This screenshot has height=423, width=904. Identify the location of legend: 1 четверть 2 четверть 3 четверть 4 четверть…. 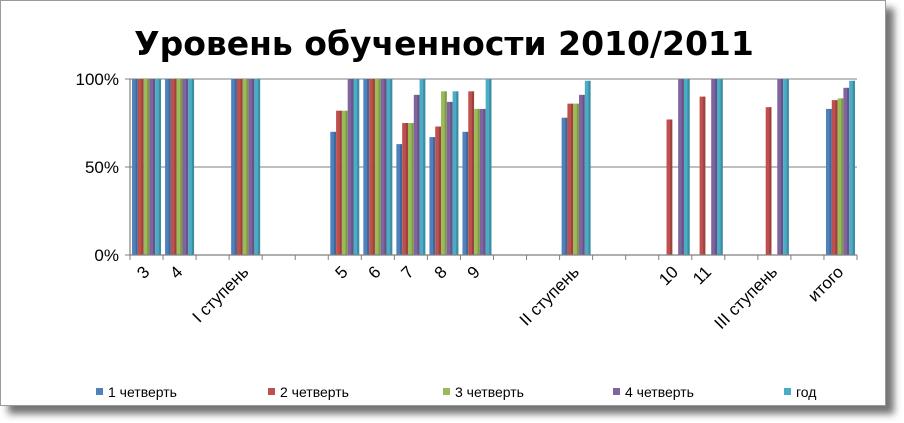
(456, 392).